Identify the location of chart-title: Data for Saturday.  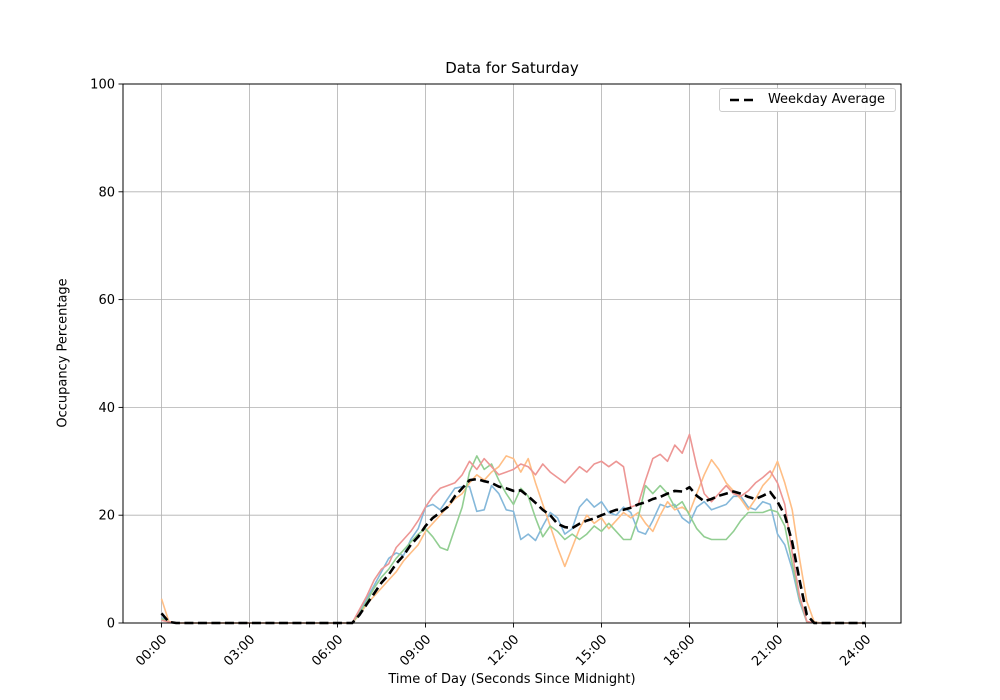
(512, 68).